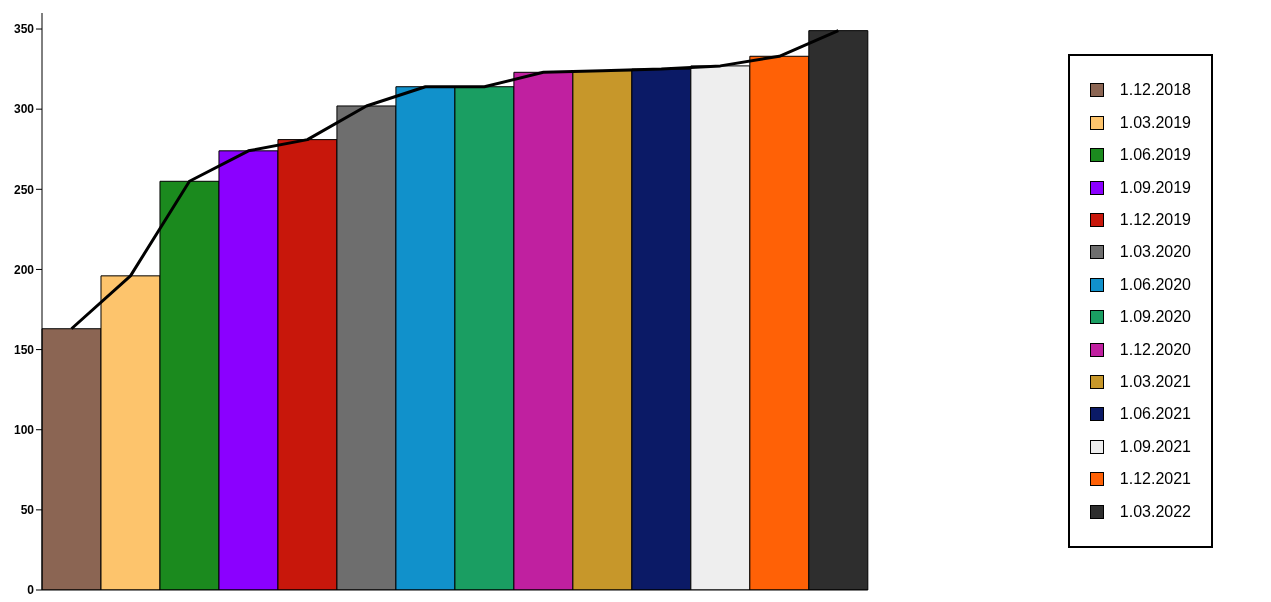  Describe the element at coordinates (1155, 446) in the screenshot. I see `legend-label: 1.09.2021` at that location.